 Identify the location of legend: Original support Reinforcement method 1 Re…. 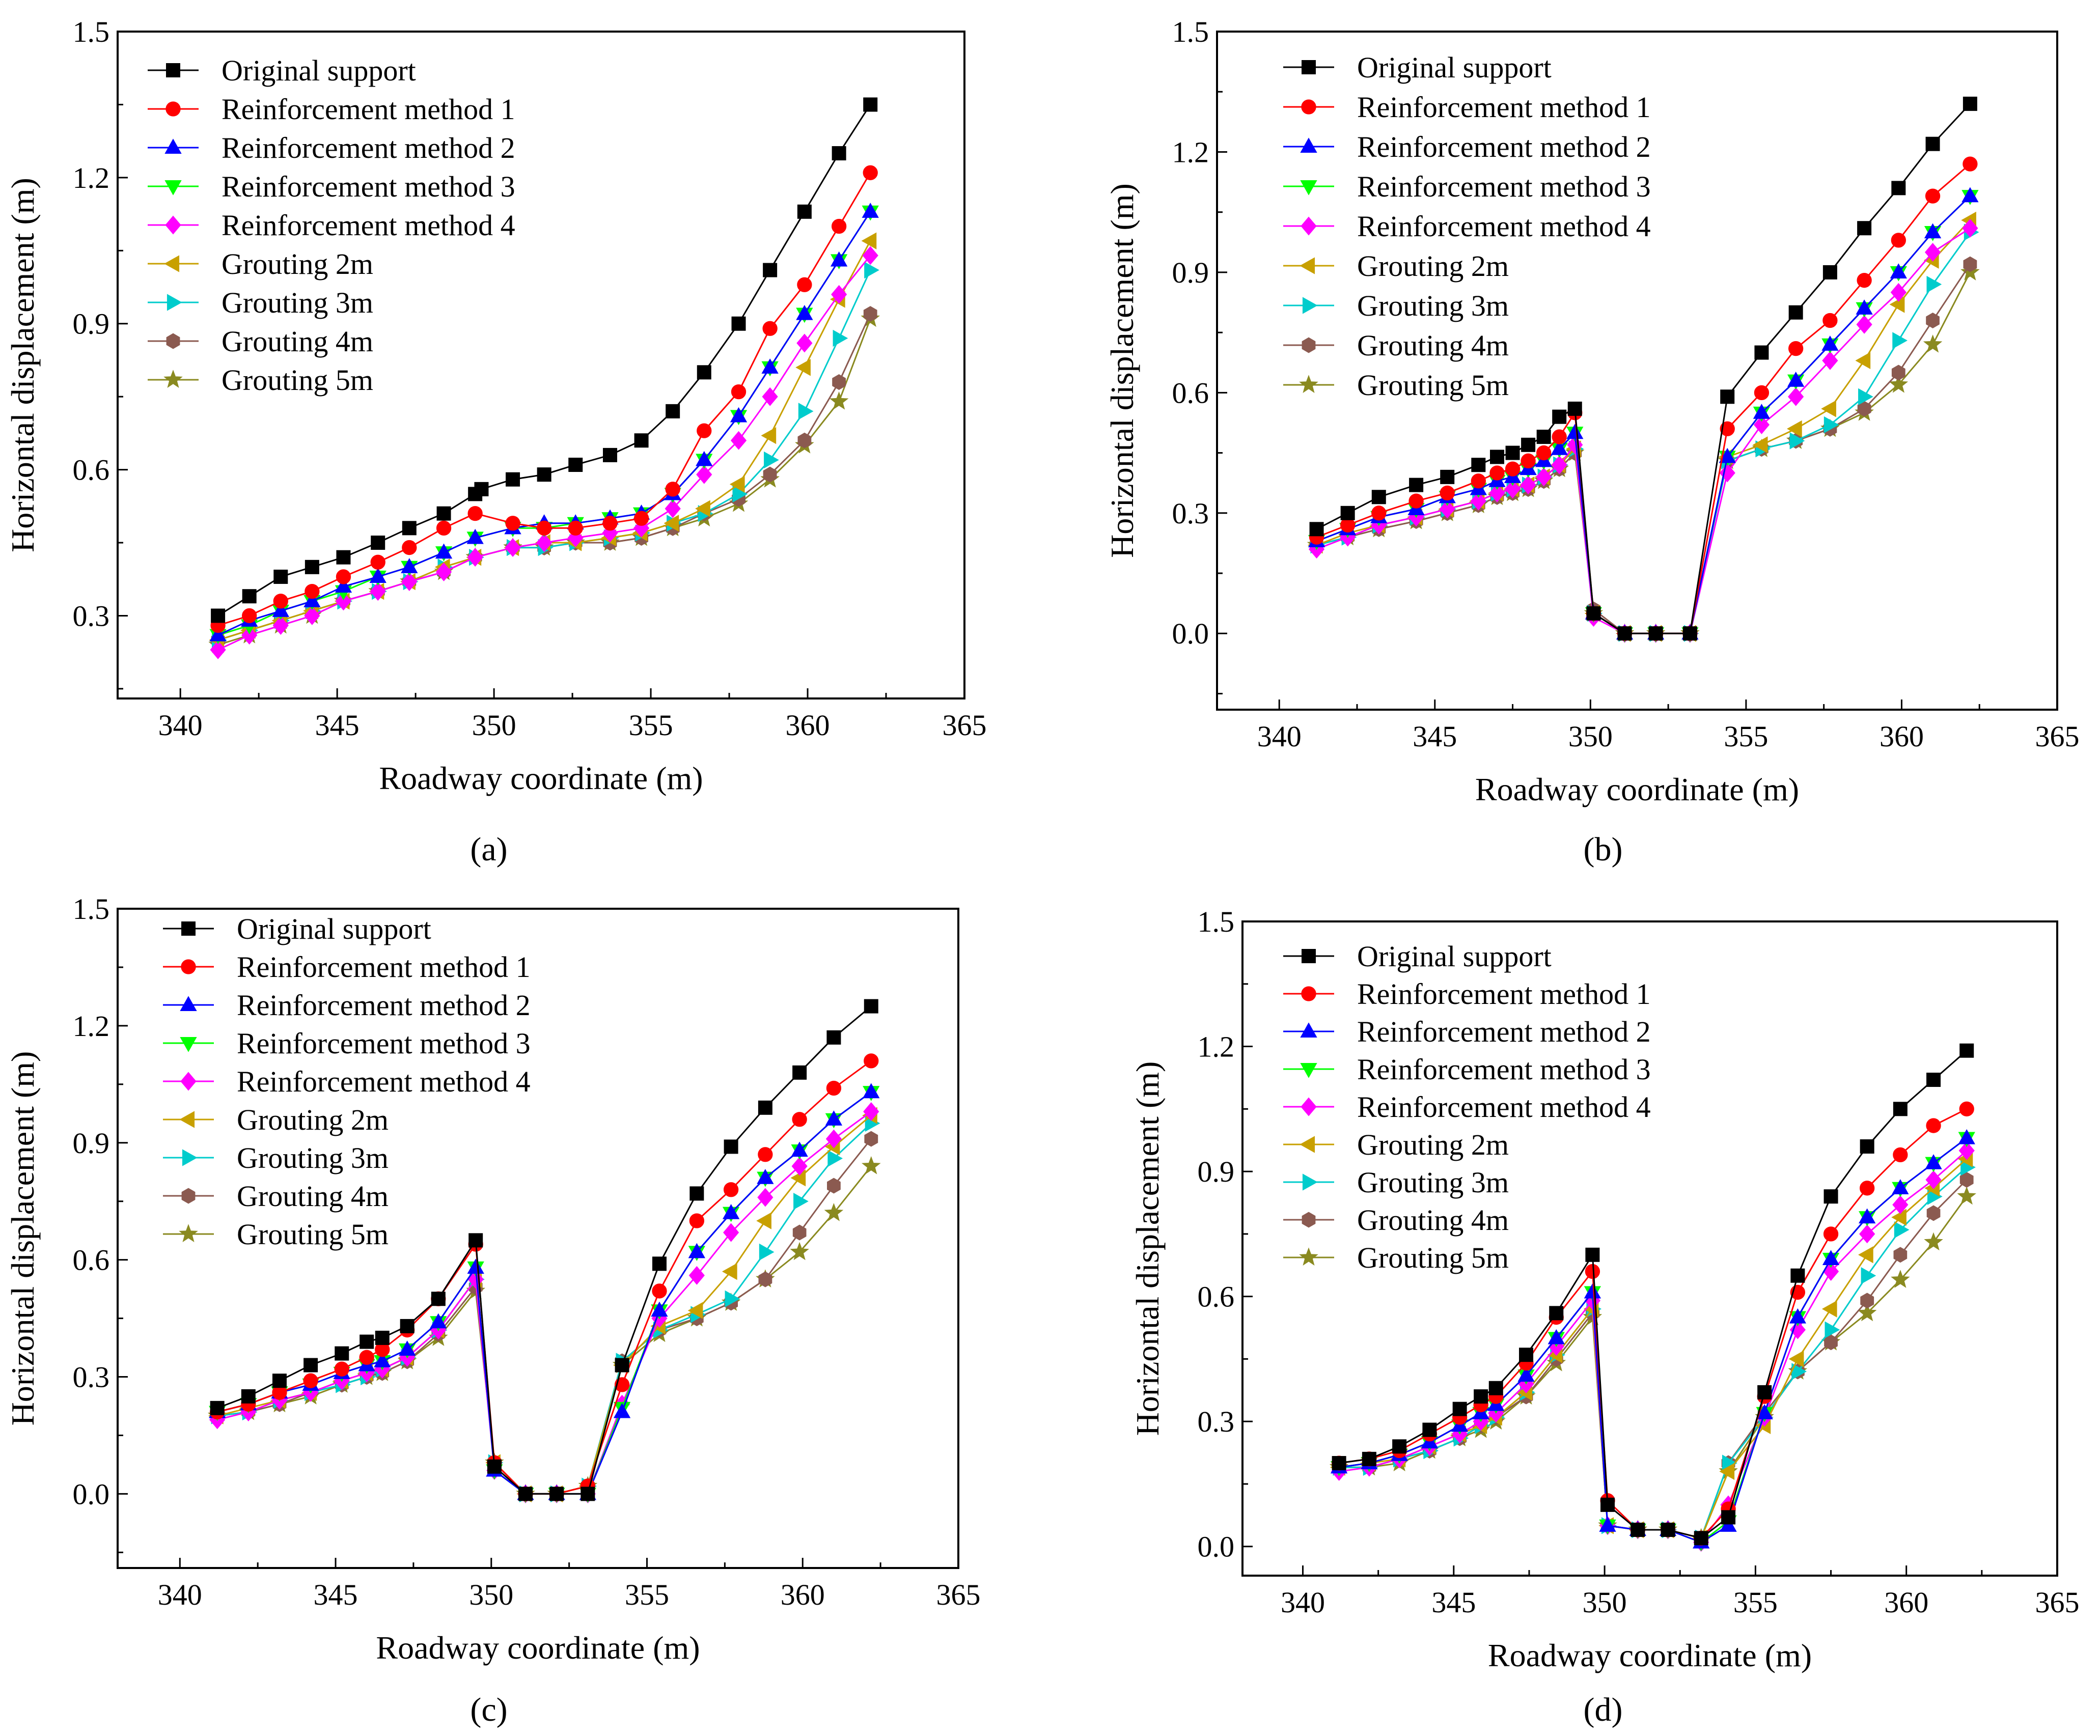
(1467, 226).